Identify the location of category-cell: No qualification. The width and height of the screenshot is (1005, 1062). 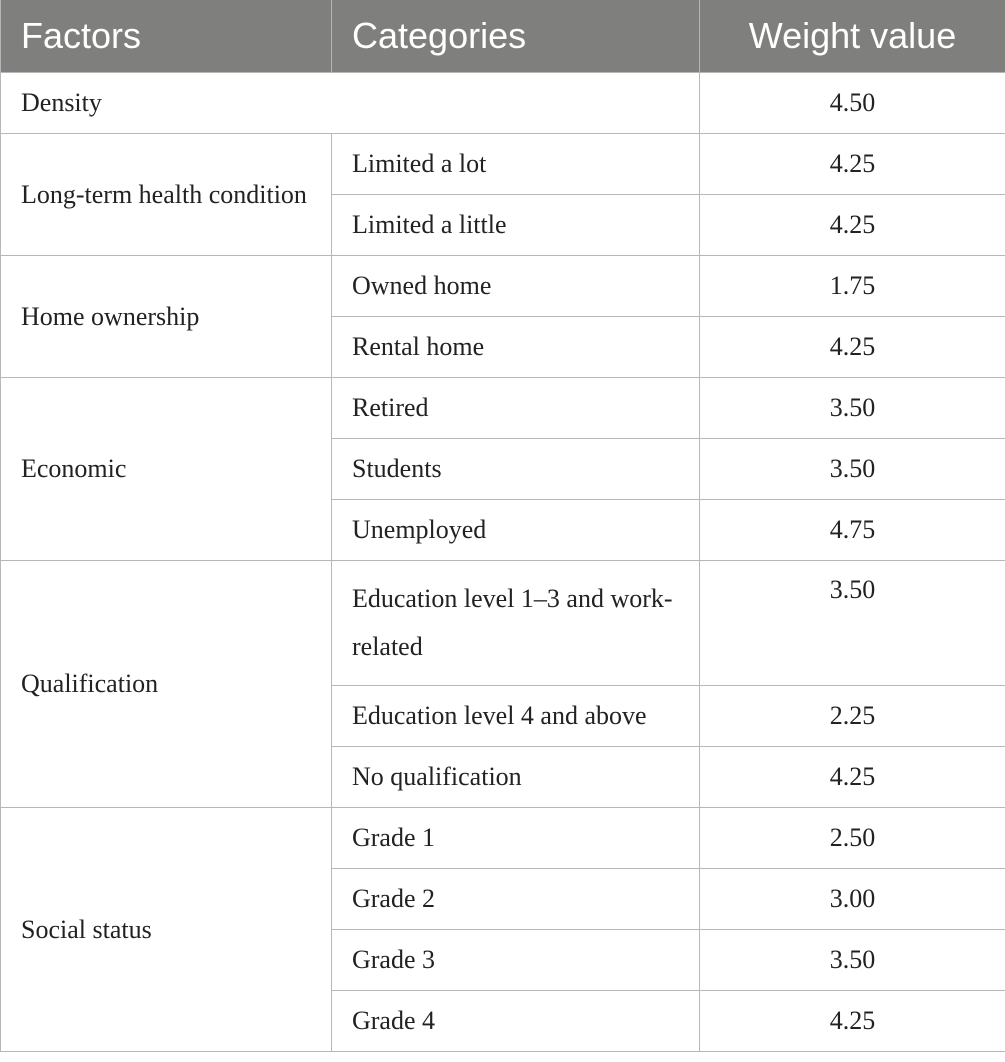
(515, 777).